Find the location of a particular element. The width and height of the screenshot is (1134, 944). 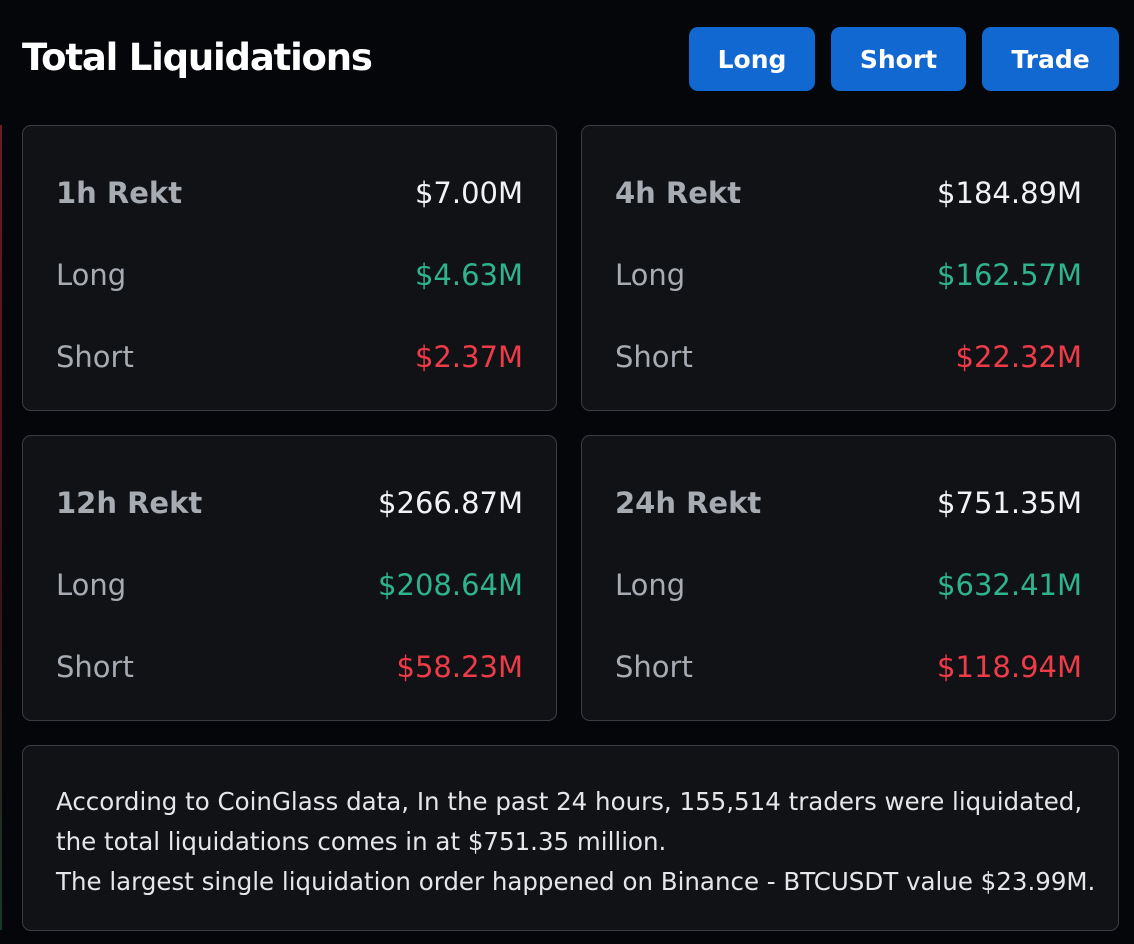

card-row: Short $22.32M is located at coordinates (848, 357).